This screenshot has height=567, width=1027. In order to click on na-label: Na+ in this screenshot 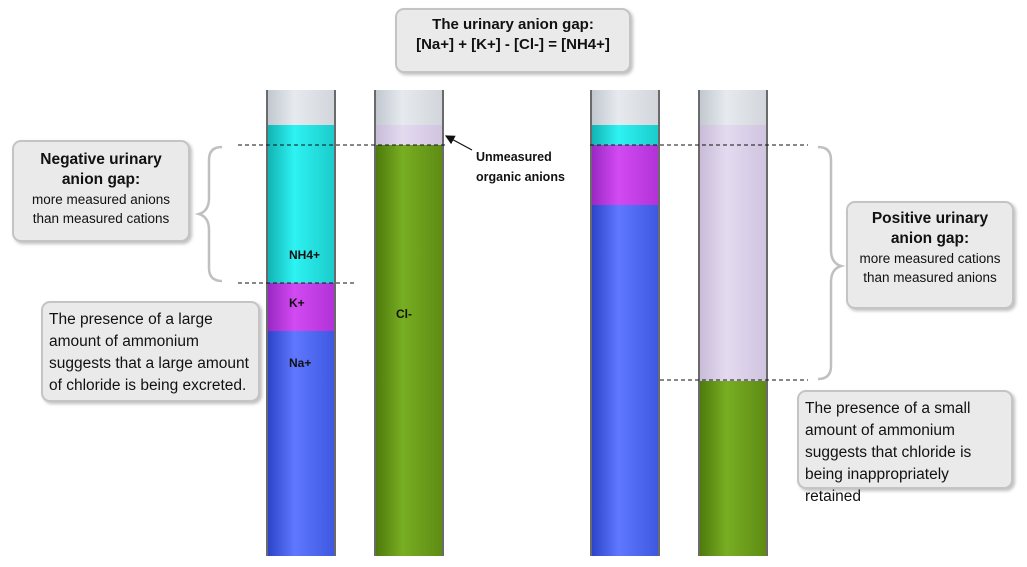, I will do `click(300, 363)`.